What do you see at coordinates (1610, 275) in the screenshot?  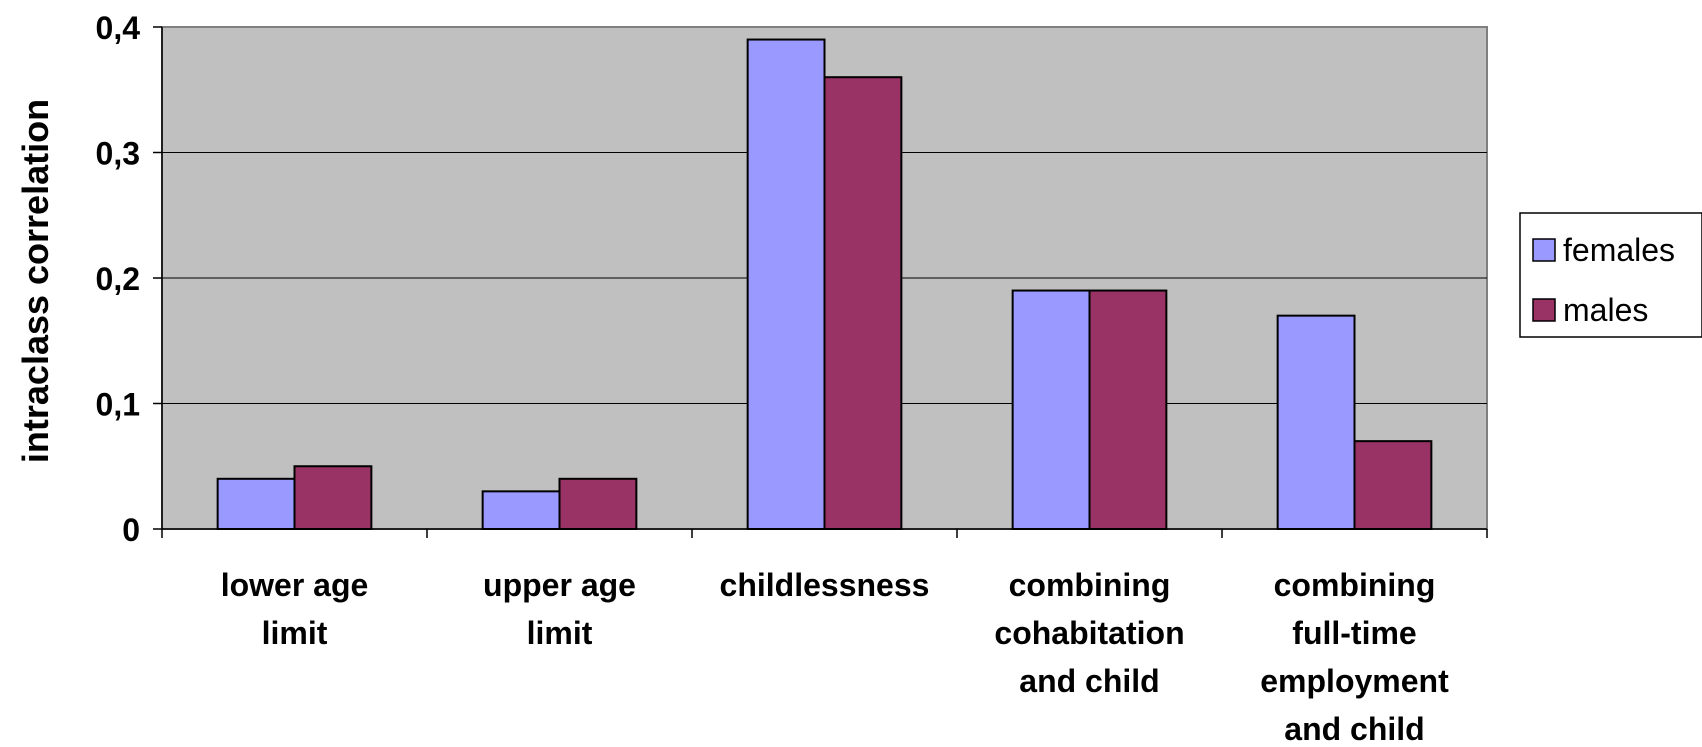 I see `legend: females males` at bounding box center [1610, 275].